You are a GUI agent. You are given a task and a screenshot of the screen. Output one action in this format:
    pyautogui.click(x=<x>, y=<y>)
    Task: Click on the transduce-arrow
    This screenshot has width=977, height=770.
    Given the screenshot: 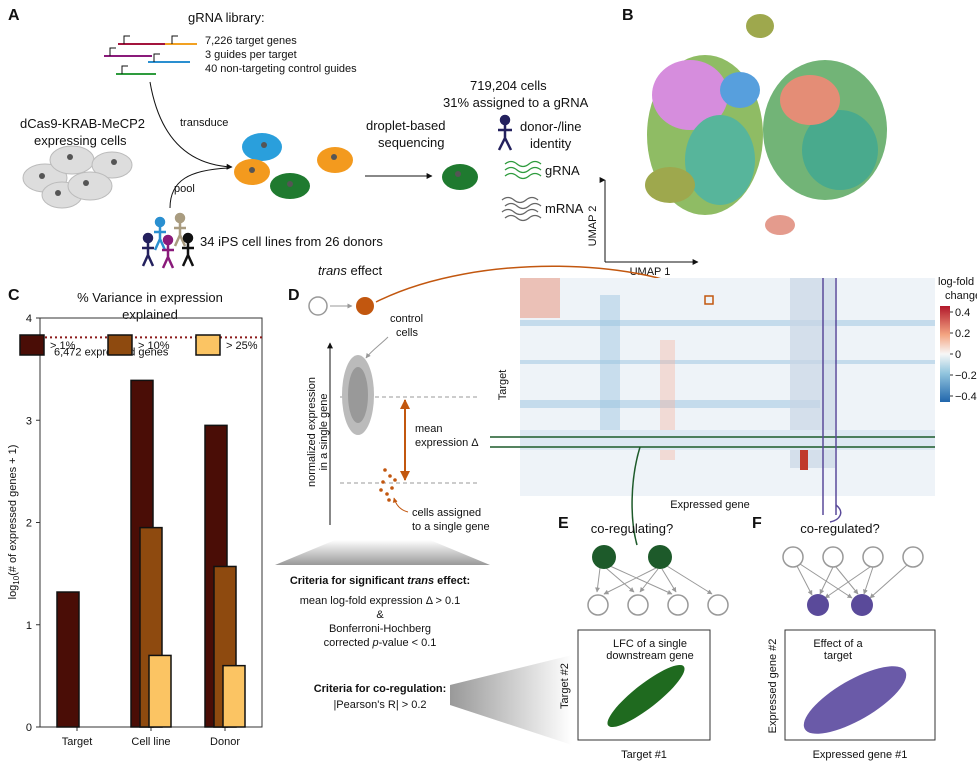 What is the action you would take?
    pyautogui.click(x=191, y=125)
    